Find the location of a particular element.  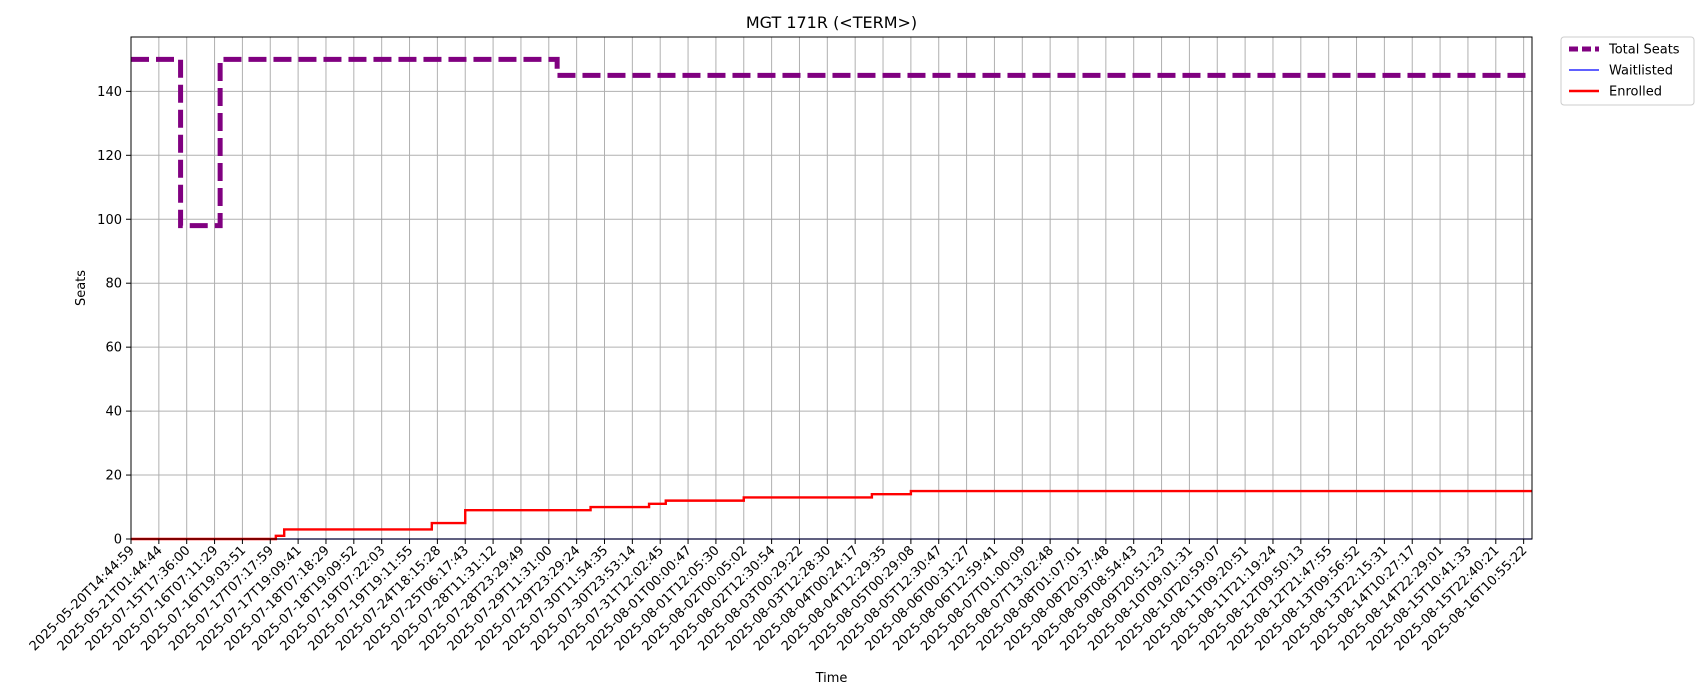

y-tick-label: 40 is located at coordinates (113, 412).